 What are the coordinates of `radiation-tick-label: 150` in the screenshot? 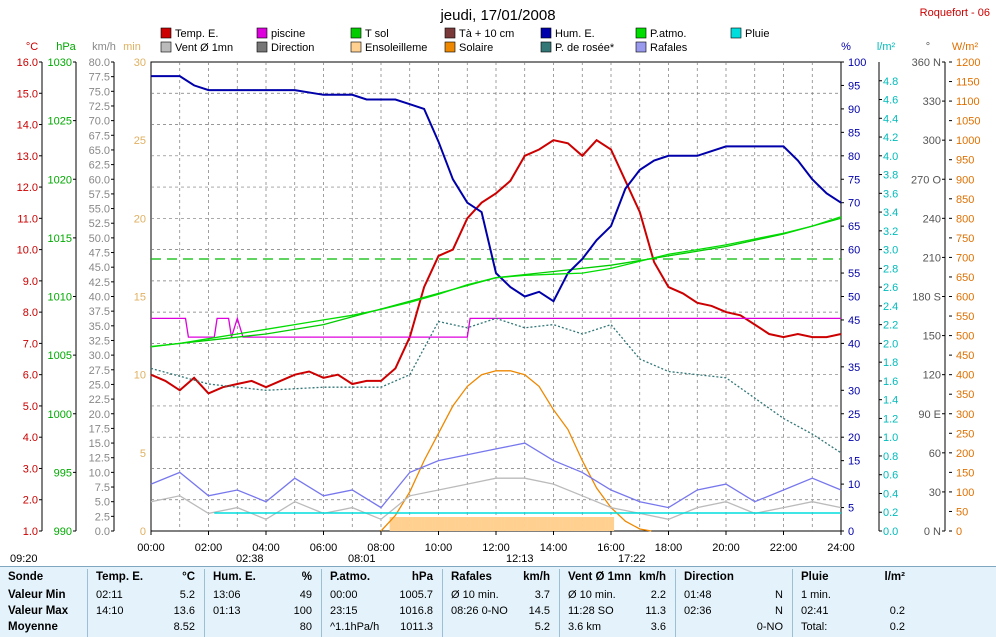 It's located at (965, 473).